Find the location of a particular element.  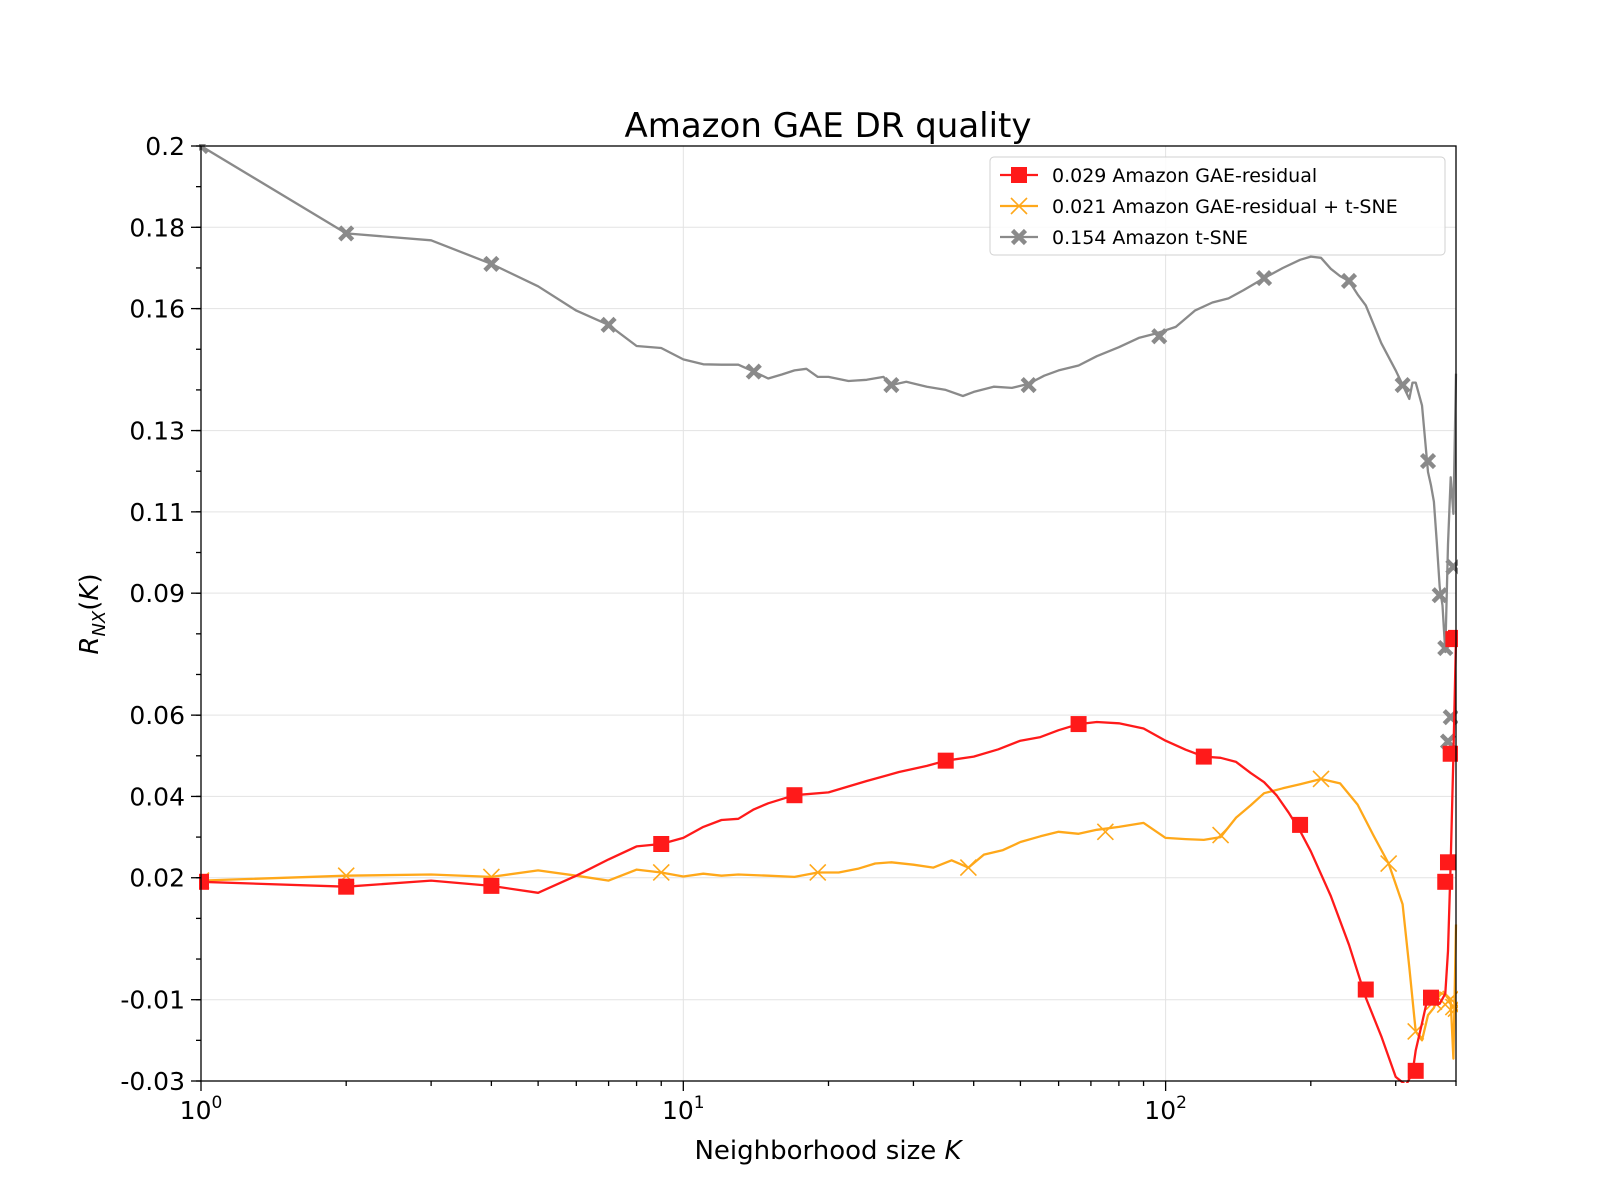

y-tick-label: 0.2 is located at coordinates (165, 146).